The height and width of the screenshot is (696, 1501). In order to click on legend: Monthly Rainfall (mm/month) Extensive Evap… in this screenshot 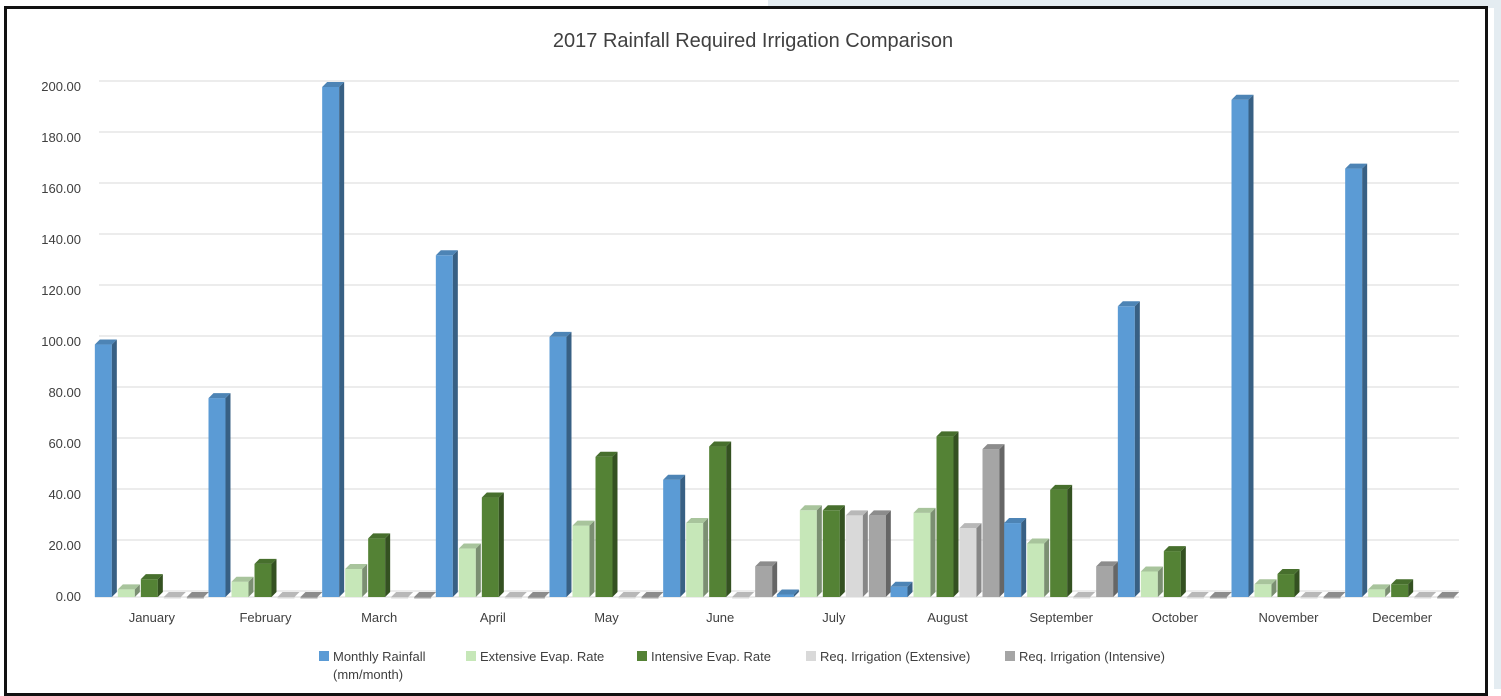, I will do `click(742, 665)`.